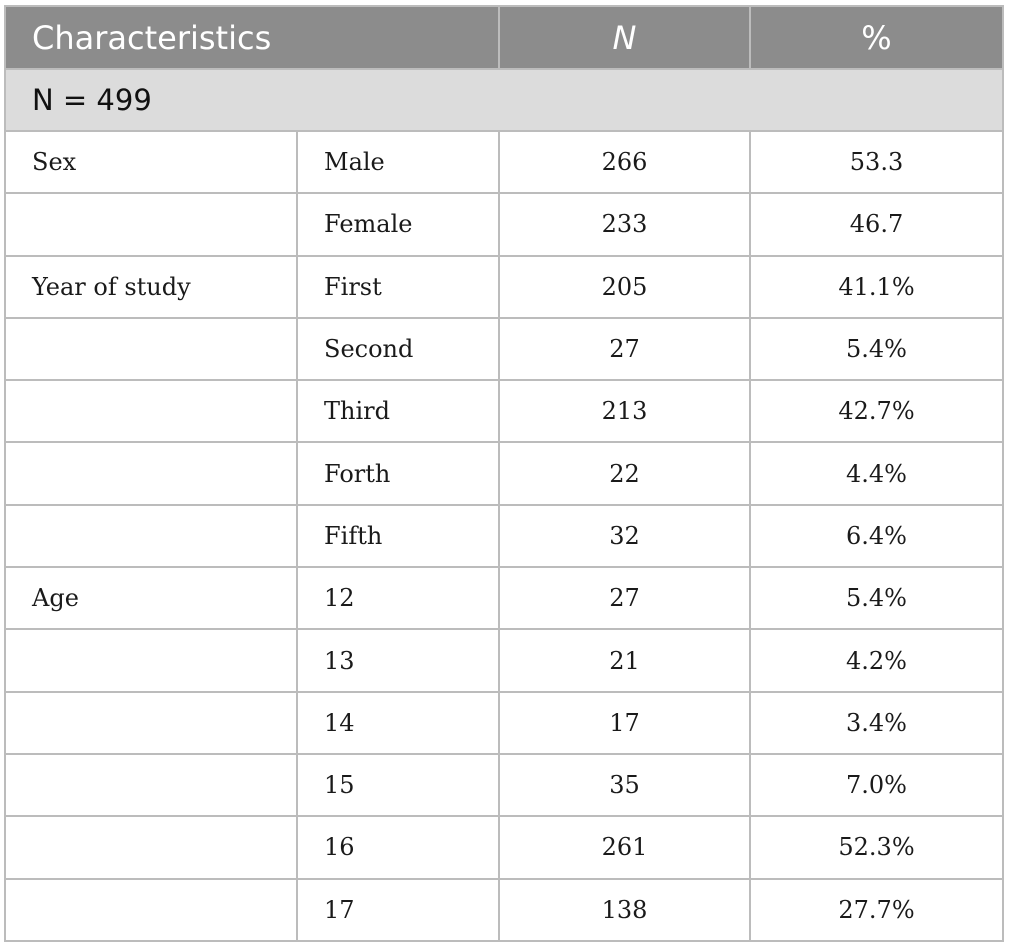 This screenshot has width=1010, height=947. Describe the element at coordinates (876, 660) in the screenshot. I see `percent-cell: 4.2%` at that location.